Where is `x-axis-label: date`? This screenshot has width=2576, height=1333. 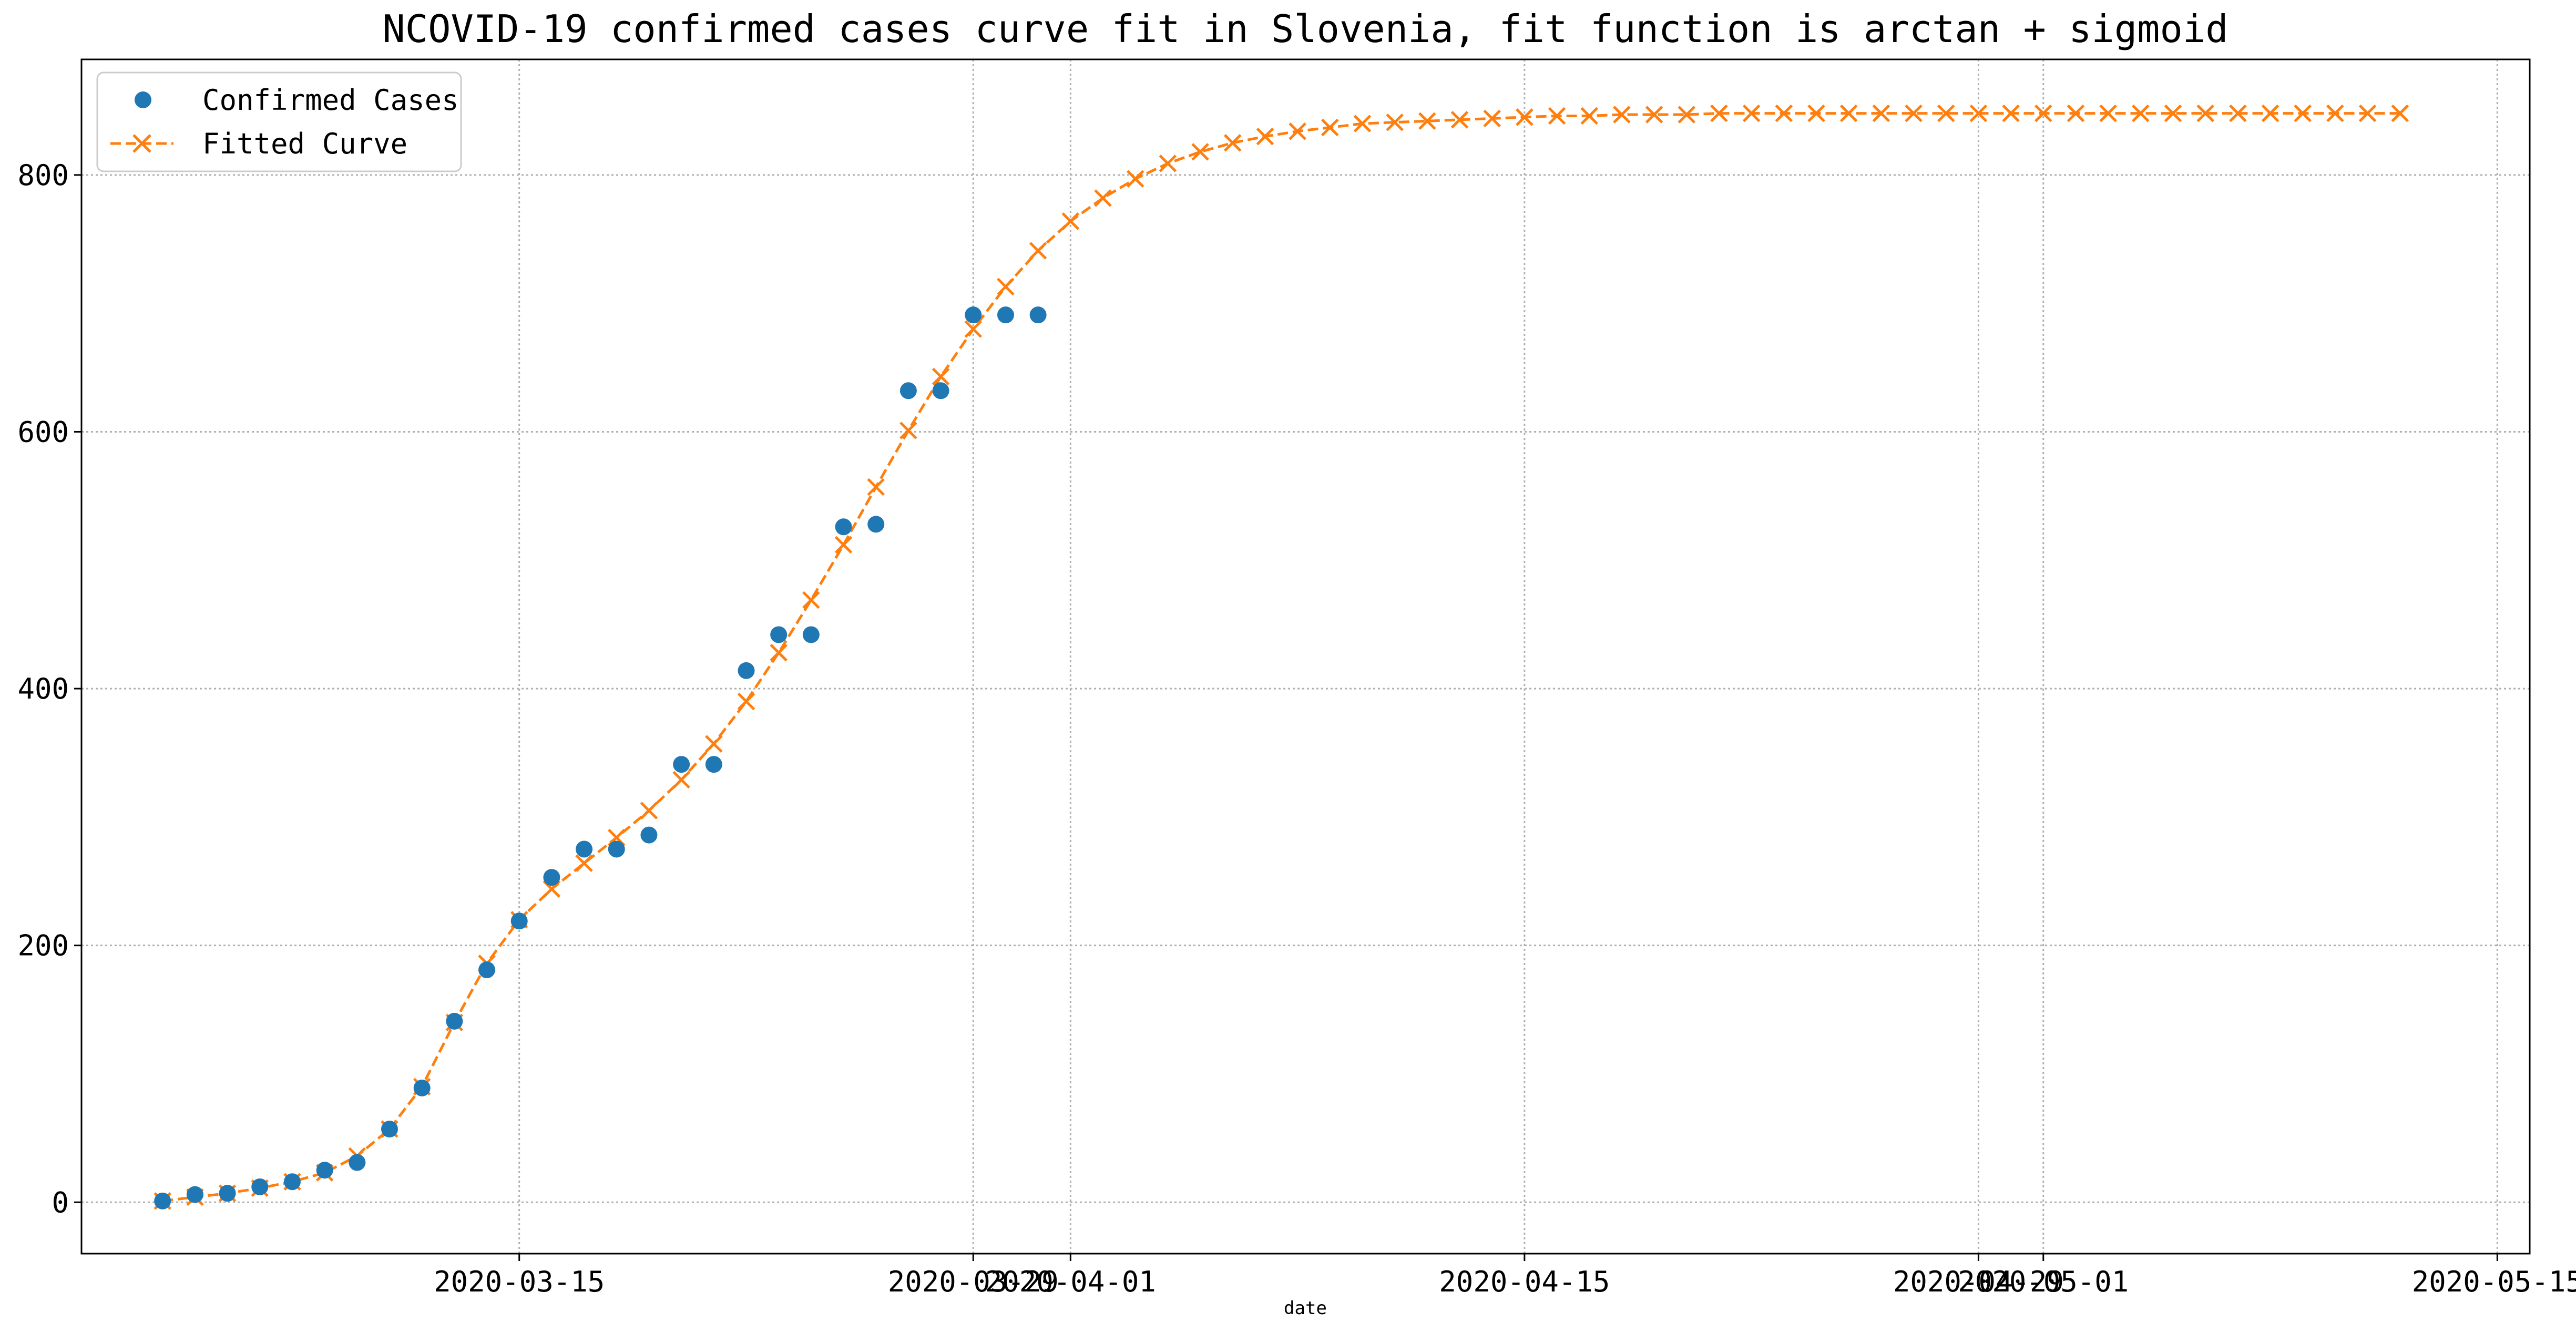 x-axis-label: date is located at coordinates (1305, 1308).